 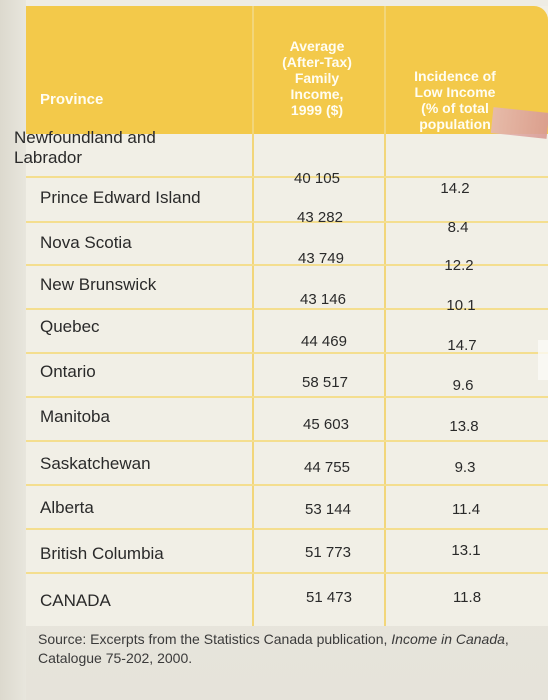 I want to click on source-suffix: , Catalogue 75-202, 2000., so click(x=273, y=648).